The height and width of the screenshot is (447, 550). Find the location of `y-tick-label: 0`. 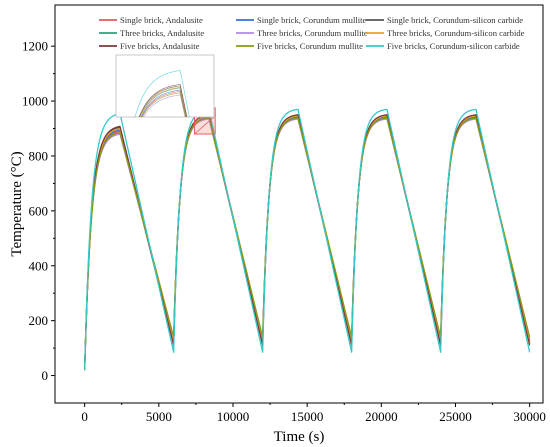

y-tick-label: 0 is located at coordinates (45, 375).